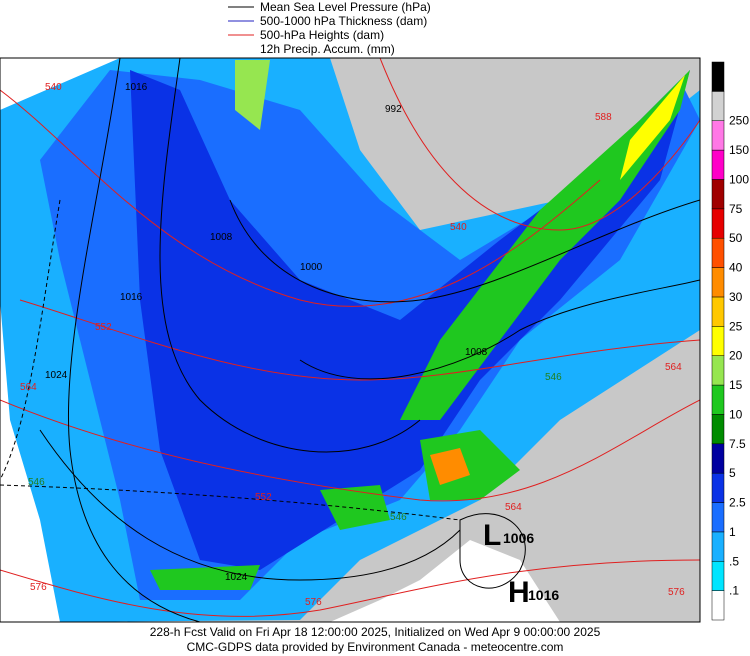 This screenshot has height=656, width=750. I want to click on colorbar-label: 7.5, so click(737, 444).